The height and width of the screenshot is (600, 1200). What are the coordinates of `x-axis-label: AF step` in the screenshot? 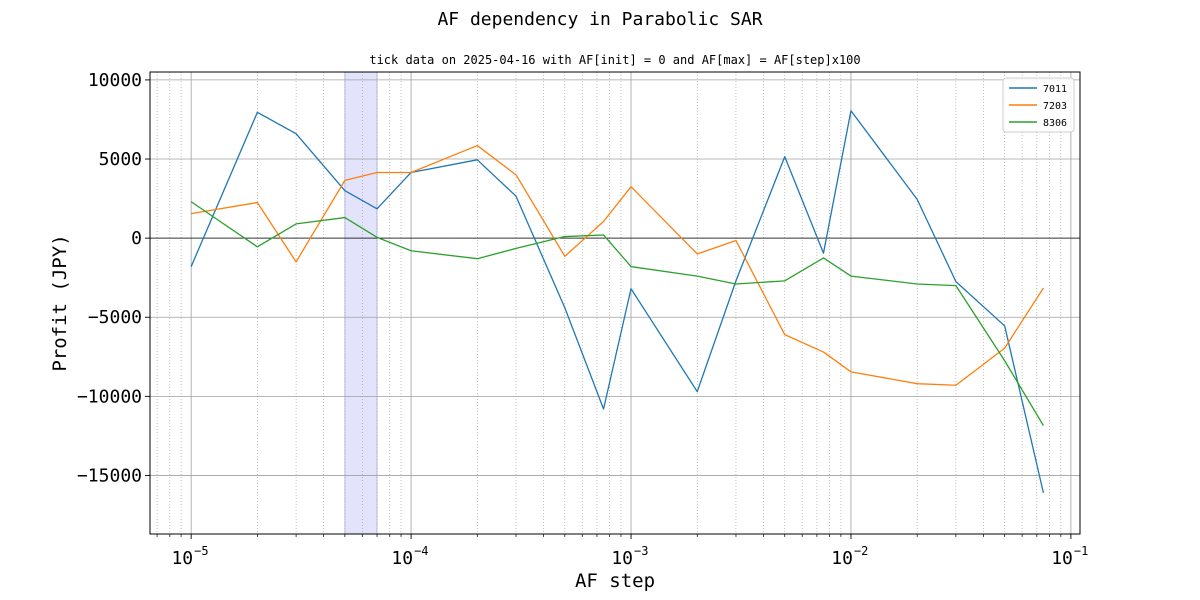 It's located at (615, 581).